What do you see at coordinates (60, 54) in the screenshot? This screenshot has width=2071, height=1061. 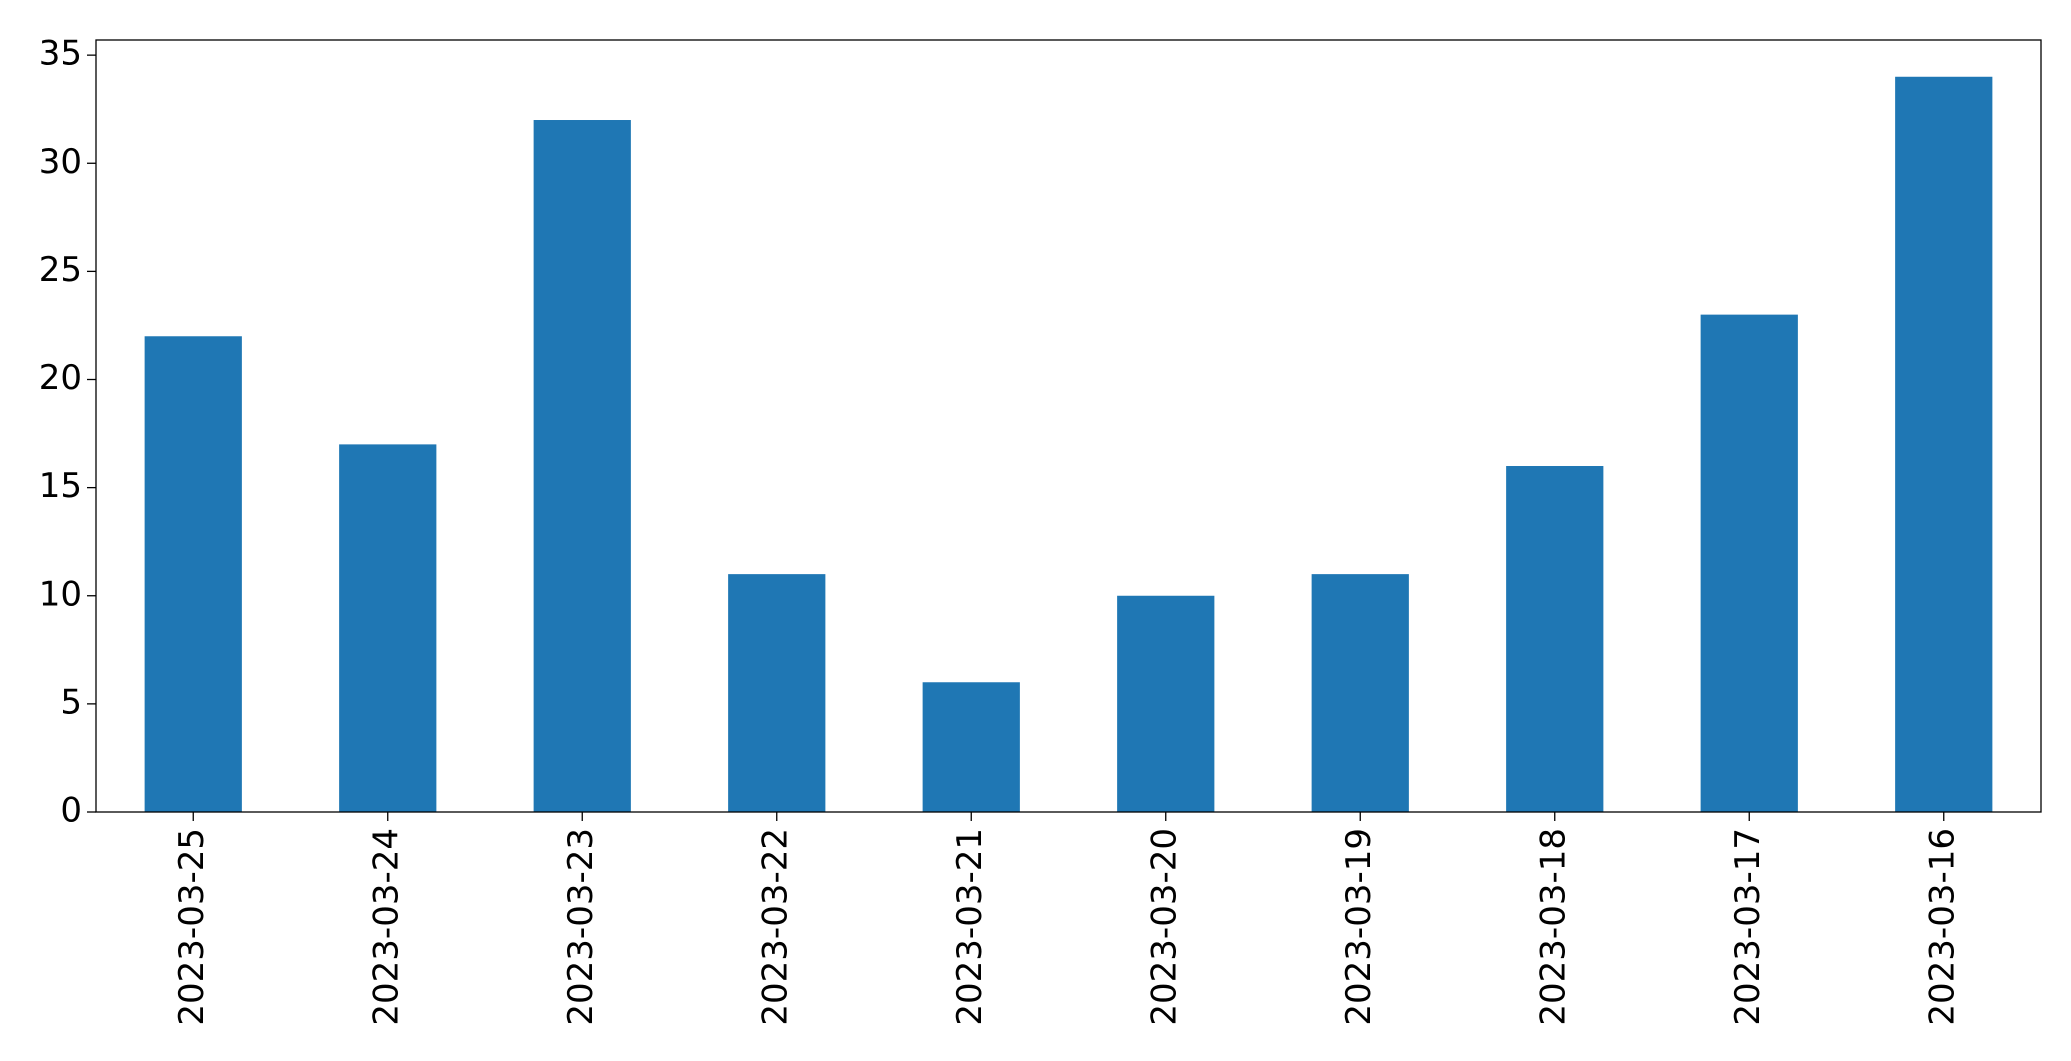 I see `y-tick-label: 35` at bounding box center [60, 54].